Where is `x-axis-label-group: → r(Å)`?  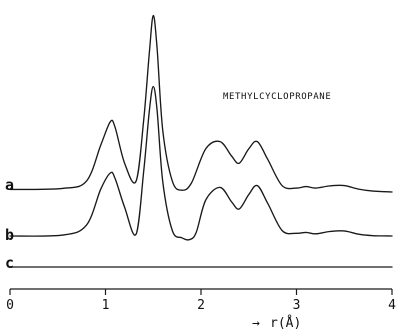 x-axis-label-group: → r(Å) is located at coordinates (276, 322).